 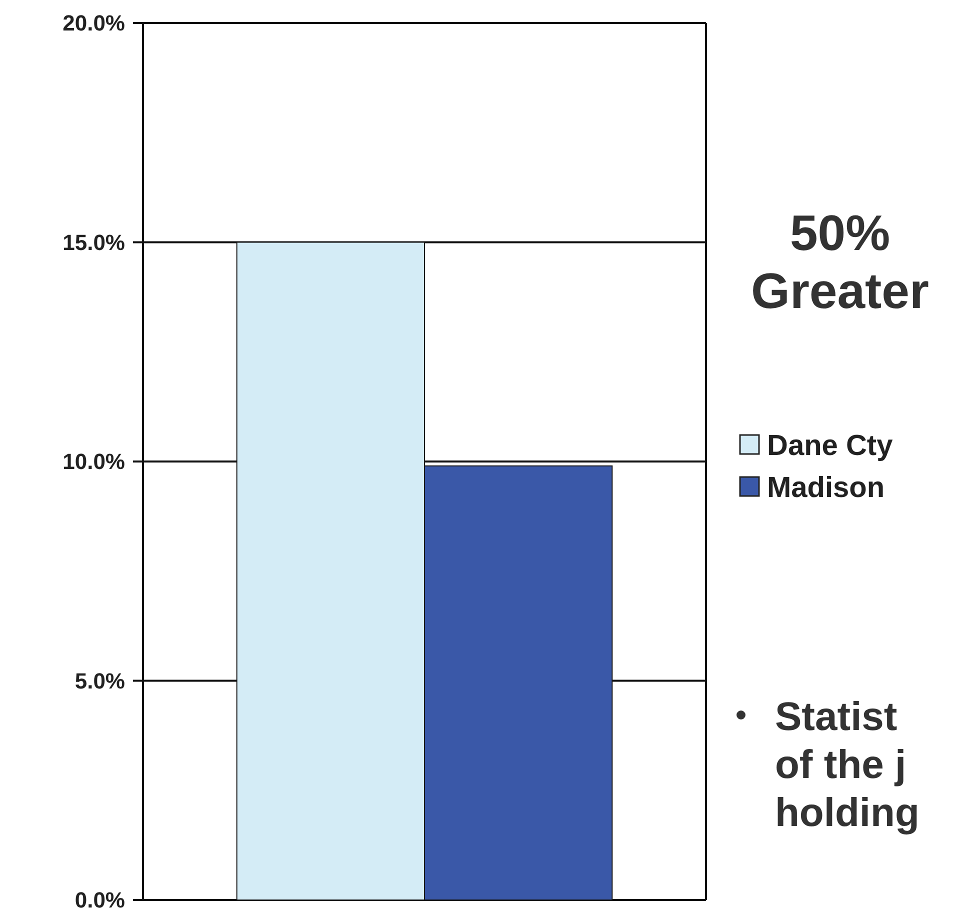 What do you see at coordinates (93, 461) in the screenshot?
I see `y-tick-label: 10.0%` at bounding box center [93, 461].